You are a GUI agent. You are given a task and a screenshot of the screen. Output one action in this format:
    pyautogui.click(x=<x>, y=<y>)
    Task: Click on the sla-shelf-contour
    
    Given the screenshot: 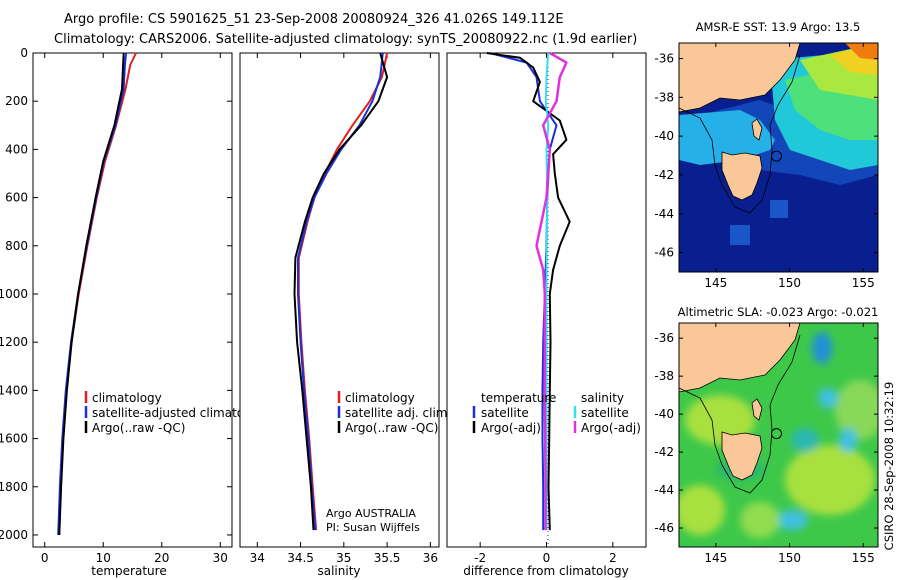 What is the action you would take?
    pyautogui.click(x=740, y=414)
    